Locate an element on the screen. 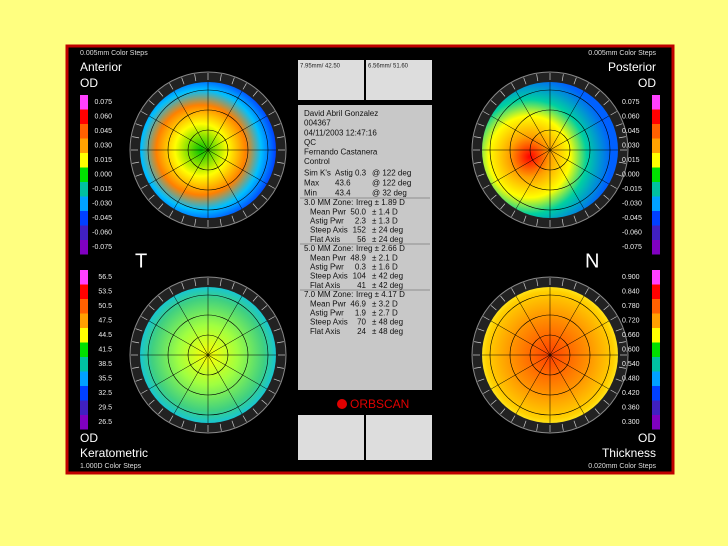  zone-value: 2.3 is located at coordinates (361, 221).